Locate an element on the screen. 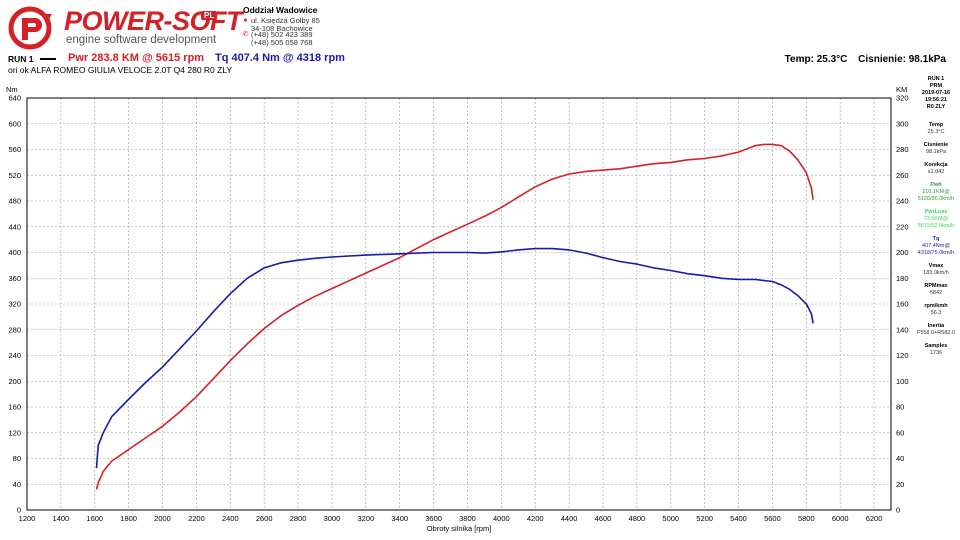 Image resolution: width=960 pixels, height=540 pixels. y-tick-label-left: 360 is located at coordinates (14, 278).